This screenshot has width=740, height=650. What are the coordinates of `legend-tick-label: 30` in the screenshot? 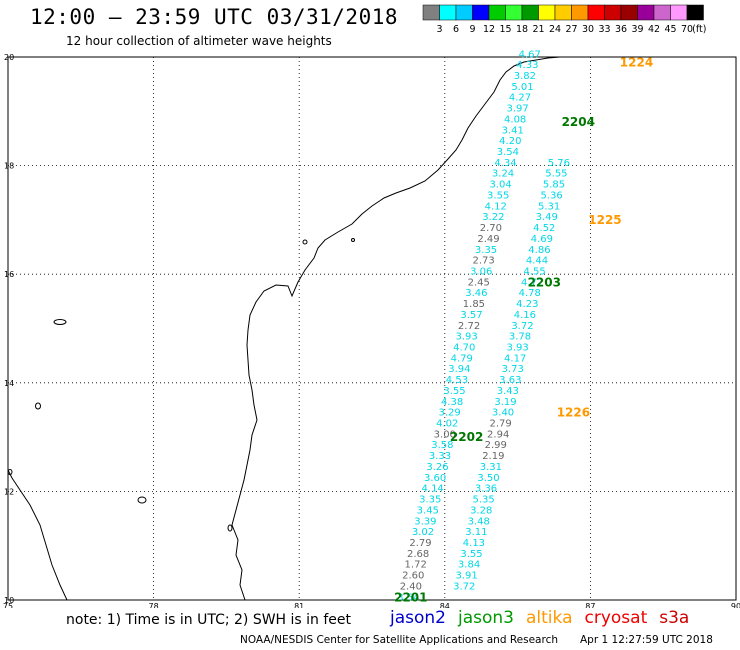 It's located at (588, 29).